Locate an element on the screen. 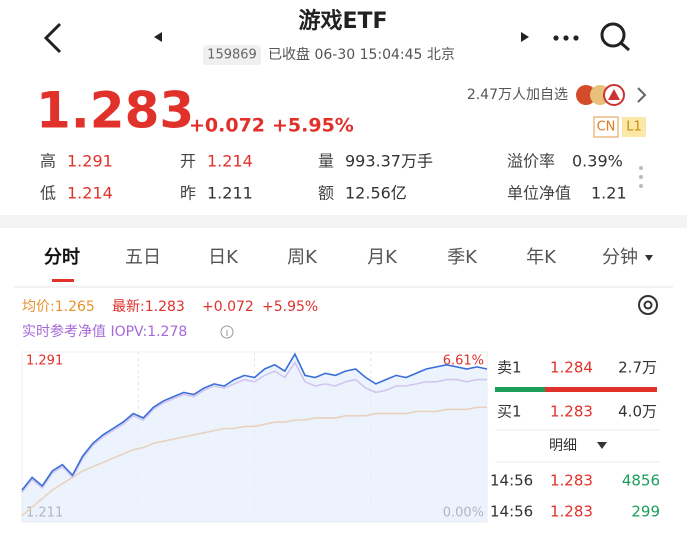 Image resolution: width=687 pixels, height=534 pixels. stat-value: 1.291 is located at coordinates (90, 161).